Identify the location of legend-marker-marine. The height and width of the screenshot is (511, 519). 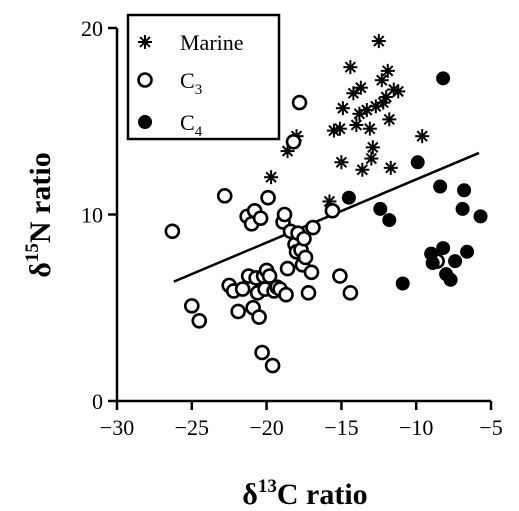
(145, 42).